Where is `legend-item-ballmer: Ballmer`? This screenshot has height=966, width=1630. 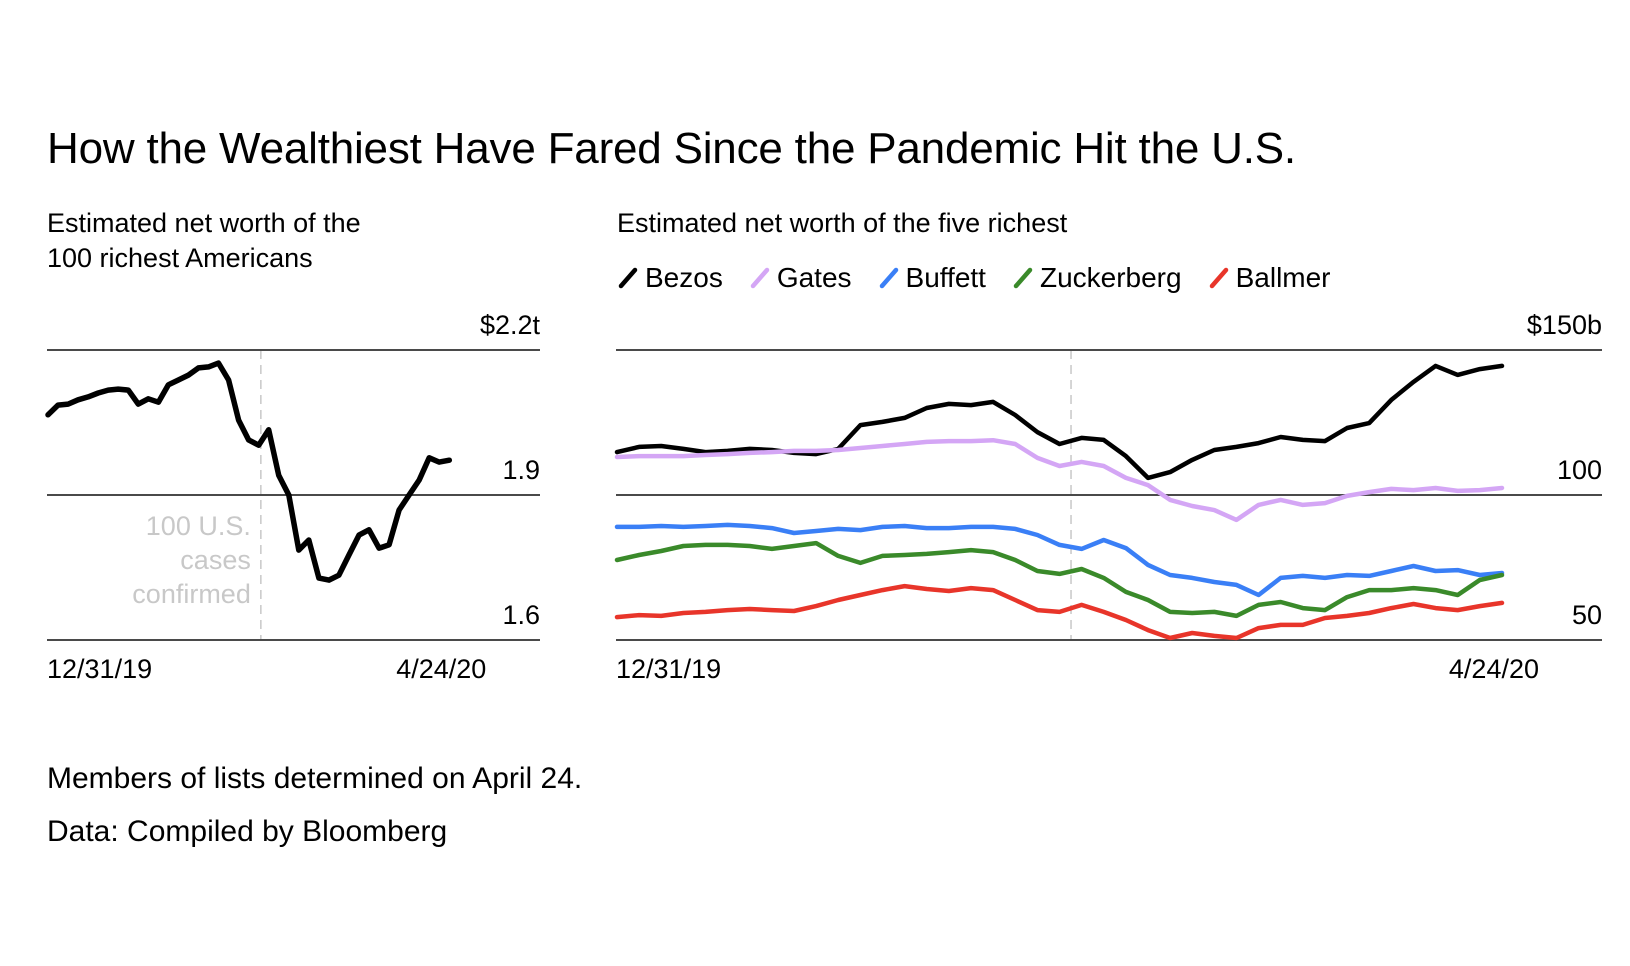 legend-item-ballmer: Ballmer is located at coordinates (1269, 278).